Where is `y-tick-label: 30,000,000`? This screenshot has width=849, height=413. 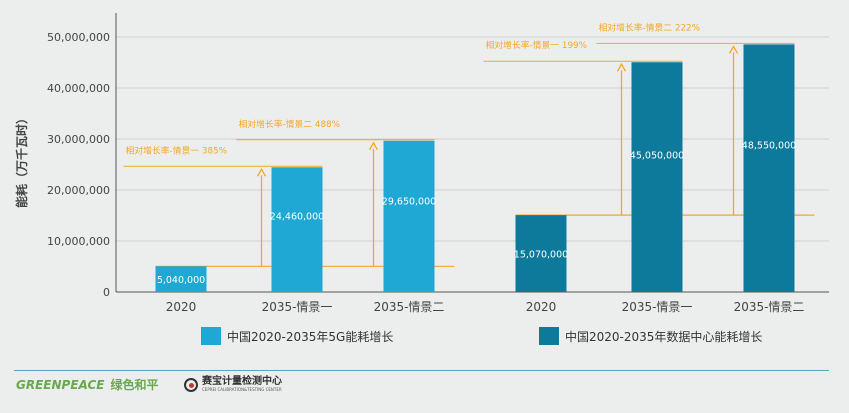
y-tick-label: 30,000,000 is located at coordinates (78, 139).